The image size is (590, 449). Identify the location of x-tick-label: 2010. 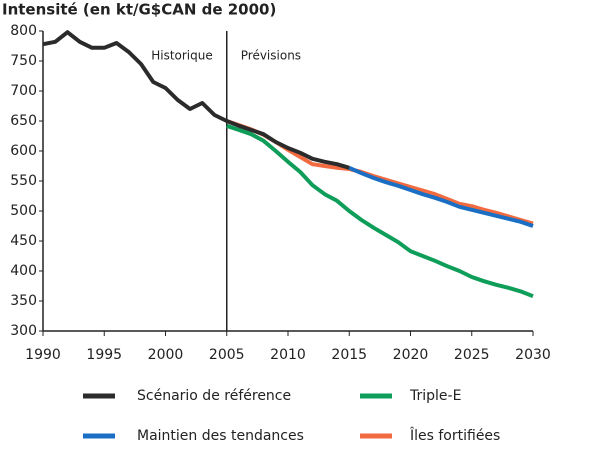
(288, 355).